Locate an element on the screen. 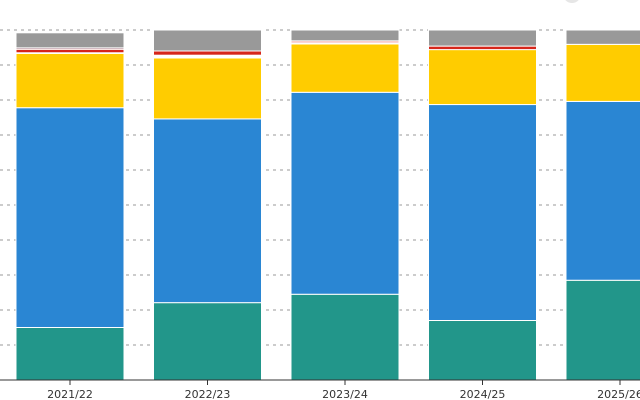 The image size is (640, 400). x-tick-label: 2022/23 is located at coordinates (208, 394).